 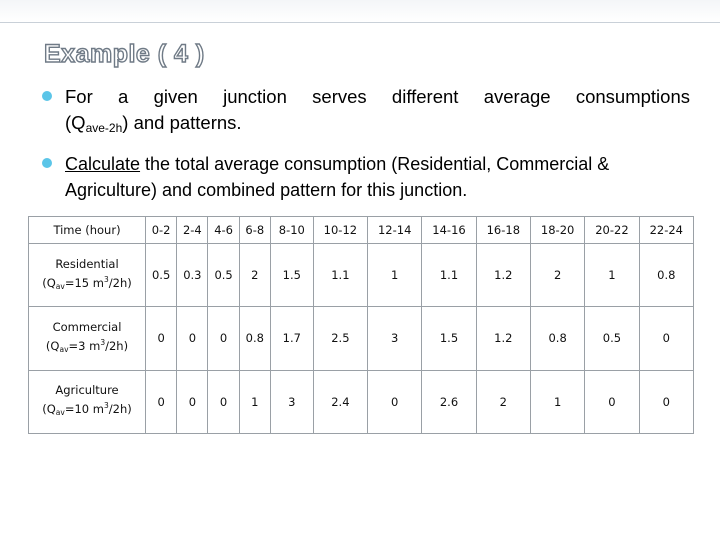 What do you see at coordinates (87, 230) in the screenshot?
I see `header-label: Time (hour)` at bounding box center [87, 230].